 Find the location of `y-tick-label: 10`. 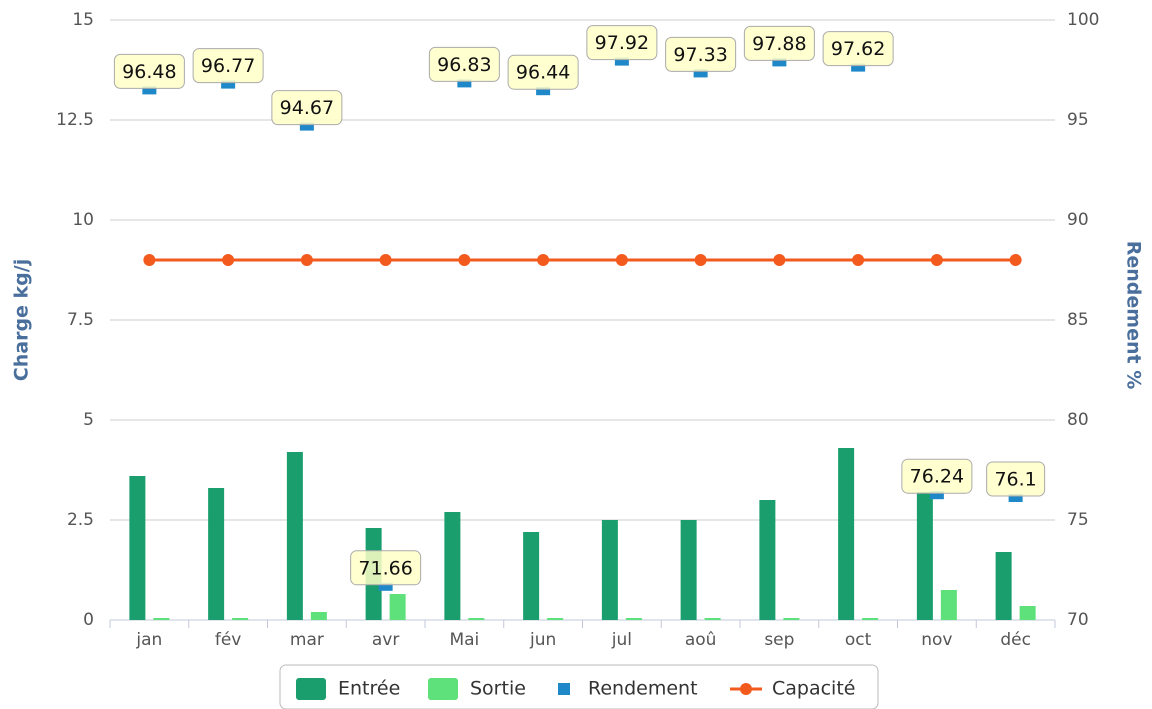

y-tick-label: 10 is located at coordinates (83, 220).